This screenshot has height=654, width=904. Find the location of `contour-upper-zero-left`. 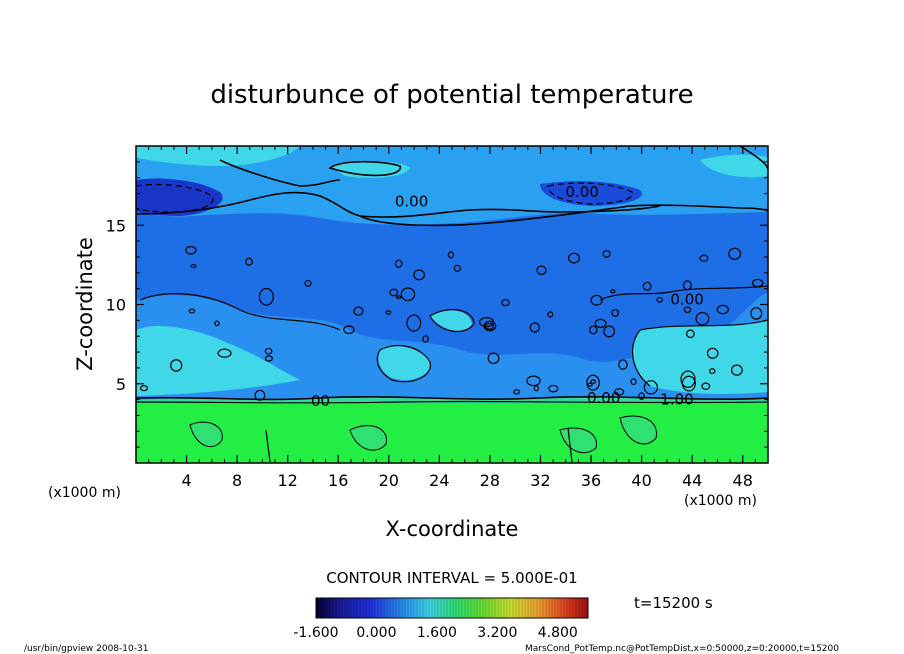

contour-upper-zero-left is located at coordinates (398, 204).